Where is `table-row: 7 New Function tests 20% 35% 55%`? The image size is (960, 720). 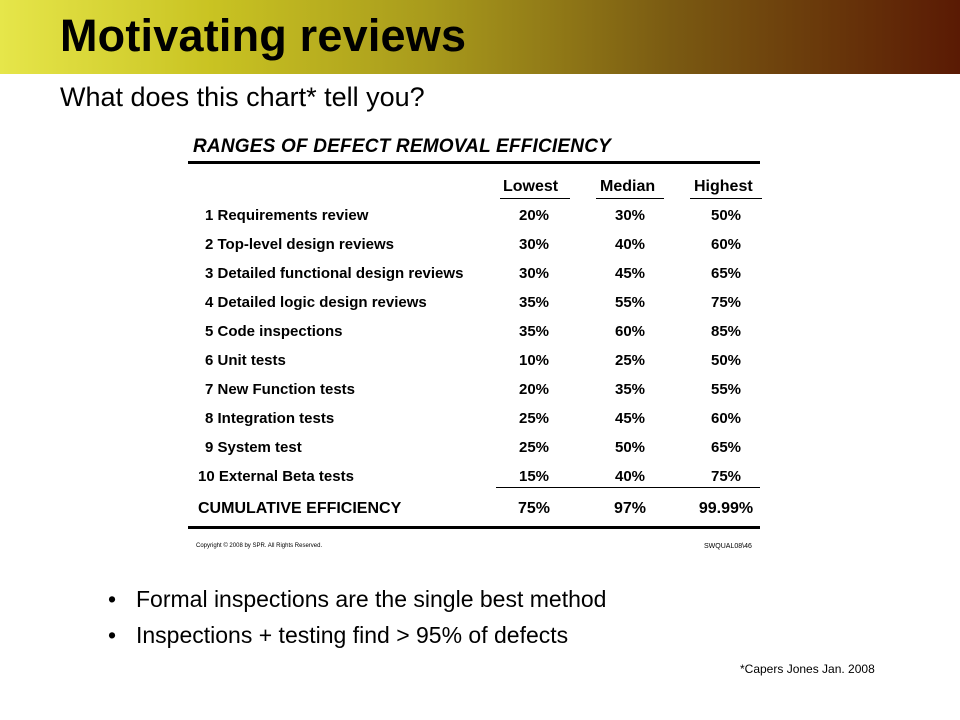 table-row: 7 New Function tests 20% 35% 55% is located at coordinates (478, 395).